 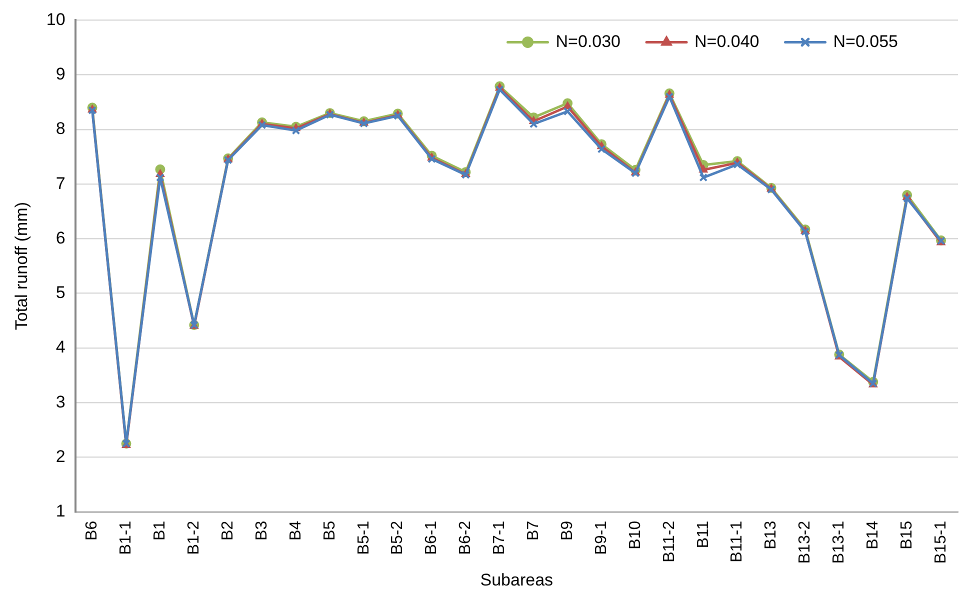 I want to click on x-tick-label: B11-2, so click(x=669, y=541).